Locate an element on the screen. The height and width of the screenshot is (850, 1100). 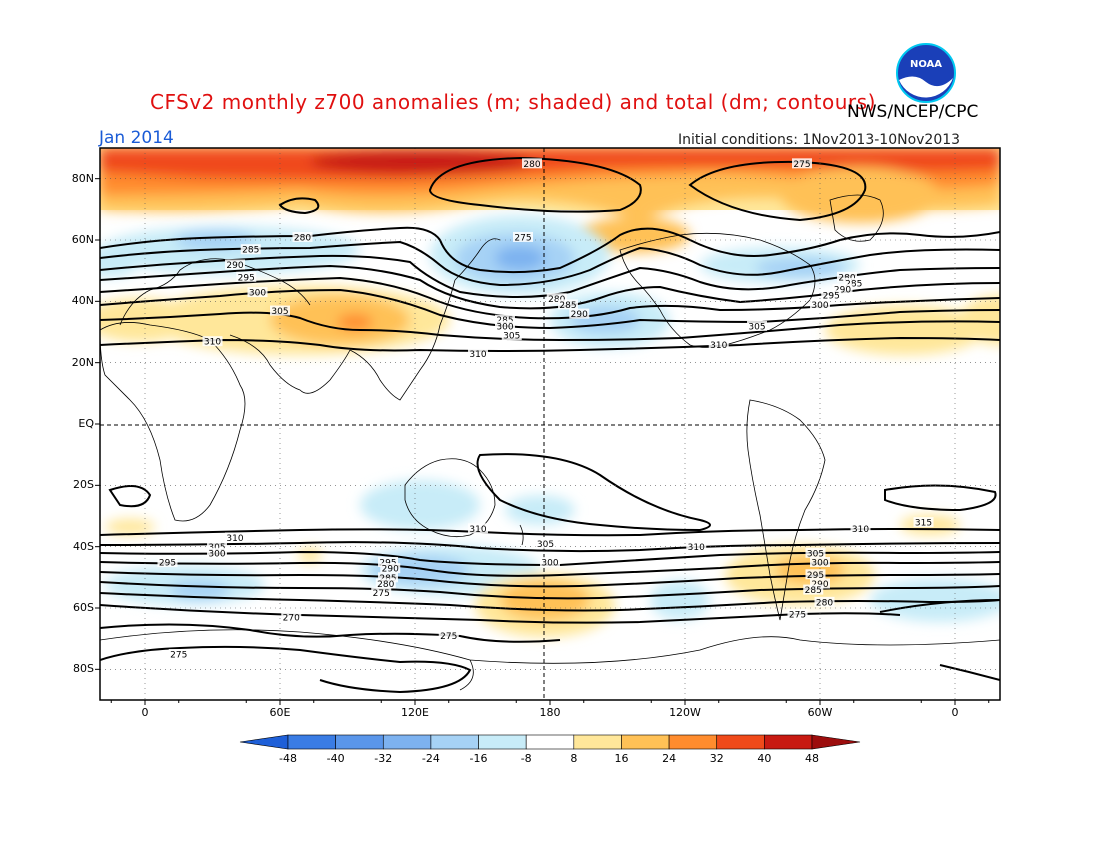
colorbar-tick-label: -8 is located at coordinates (526, 758).